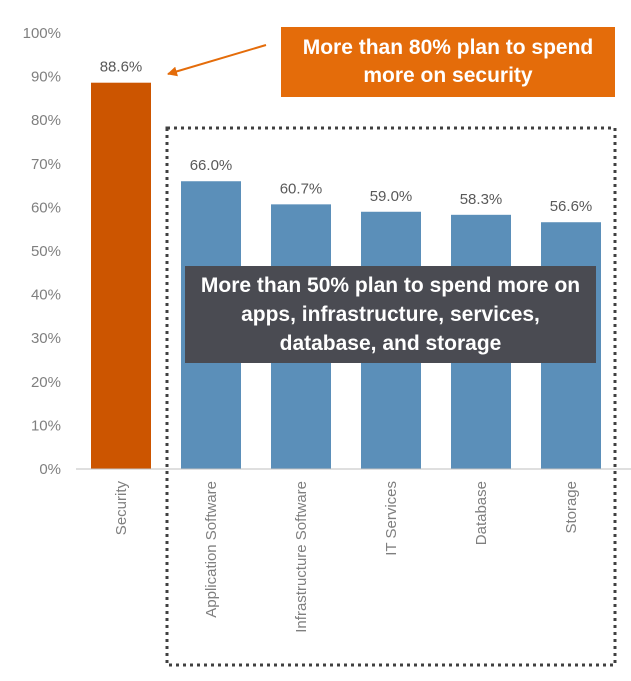  I want to click on data-label: 56.6%, so click(571, 206).